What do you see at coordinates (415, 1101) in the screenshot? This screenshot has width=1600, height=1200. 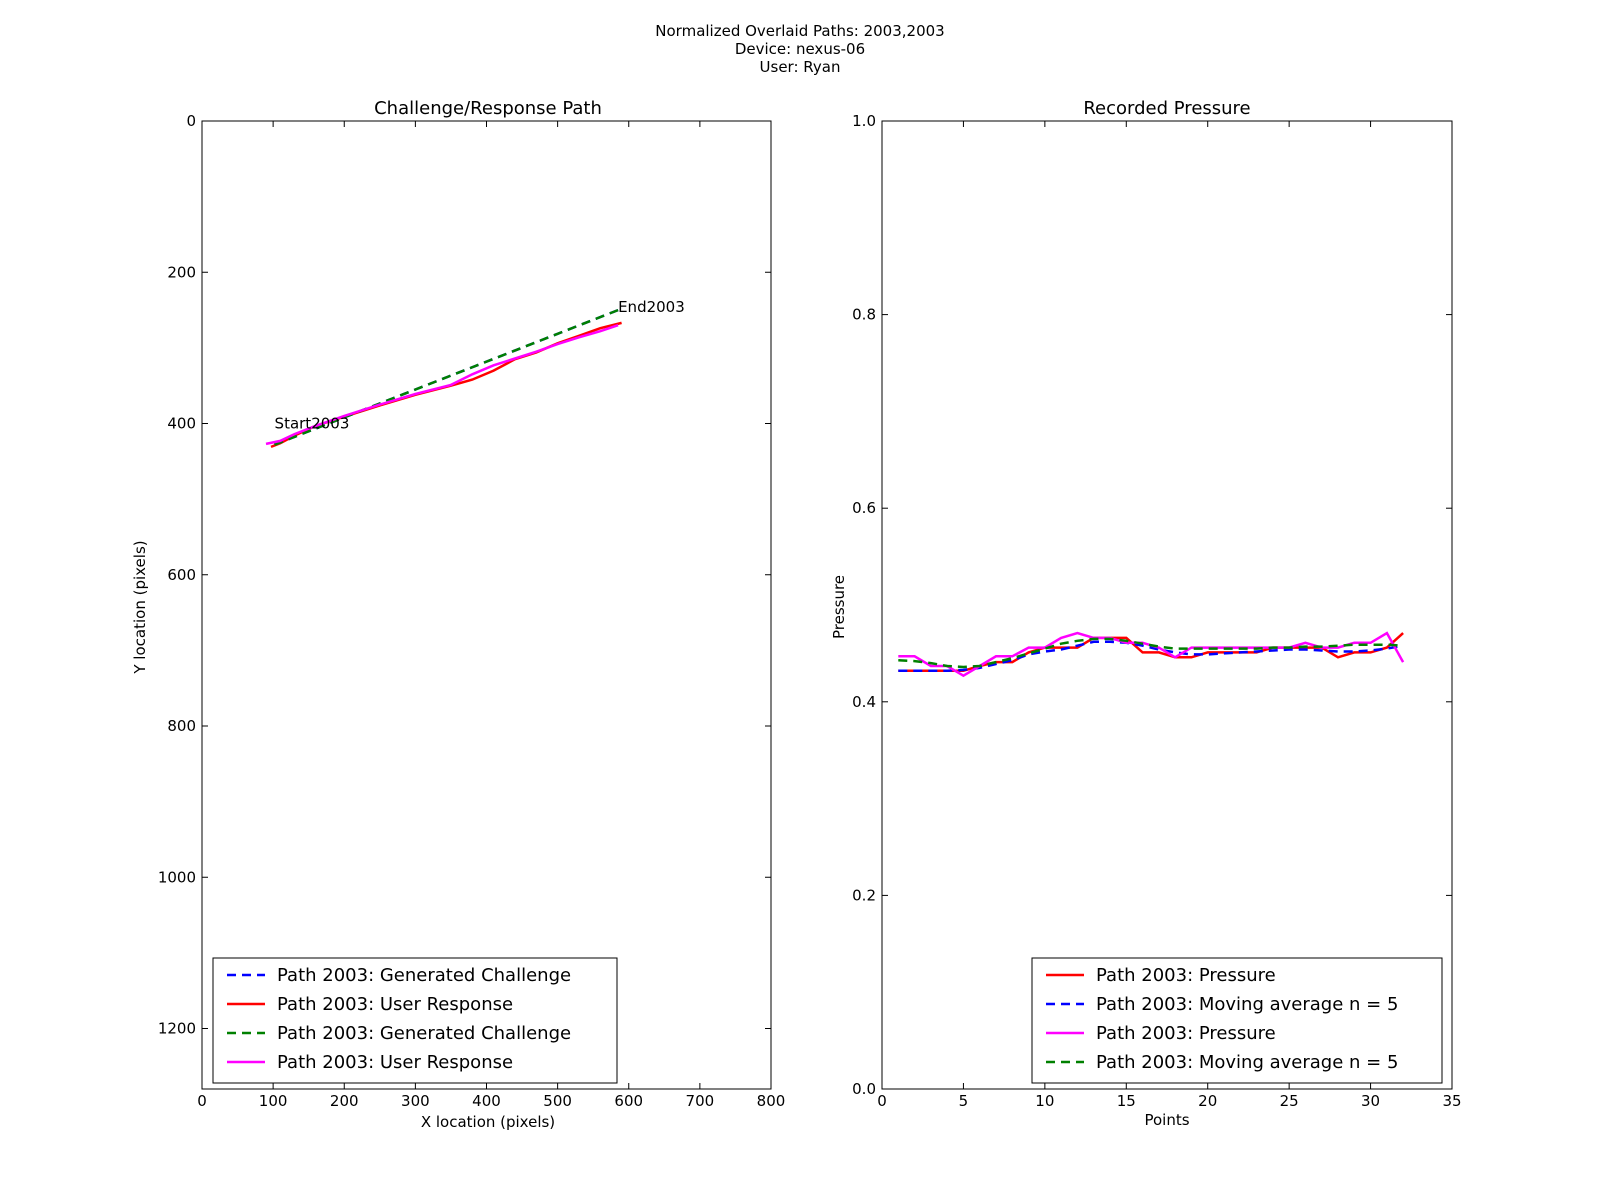 I see `path-chart-xtick-label: 300` at bounding box center [415, 1101].